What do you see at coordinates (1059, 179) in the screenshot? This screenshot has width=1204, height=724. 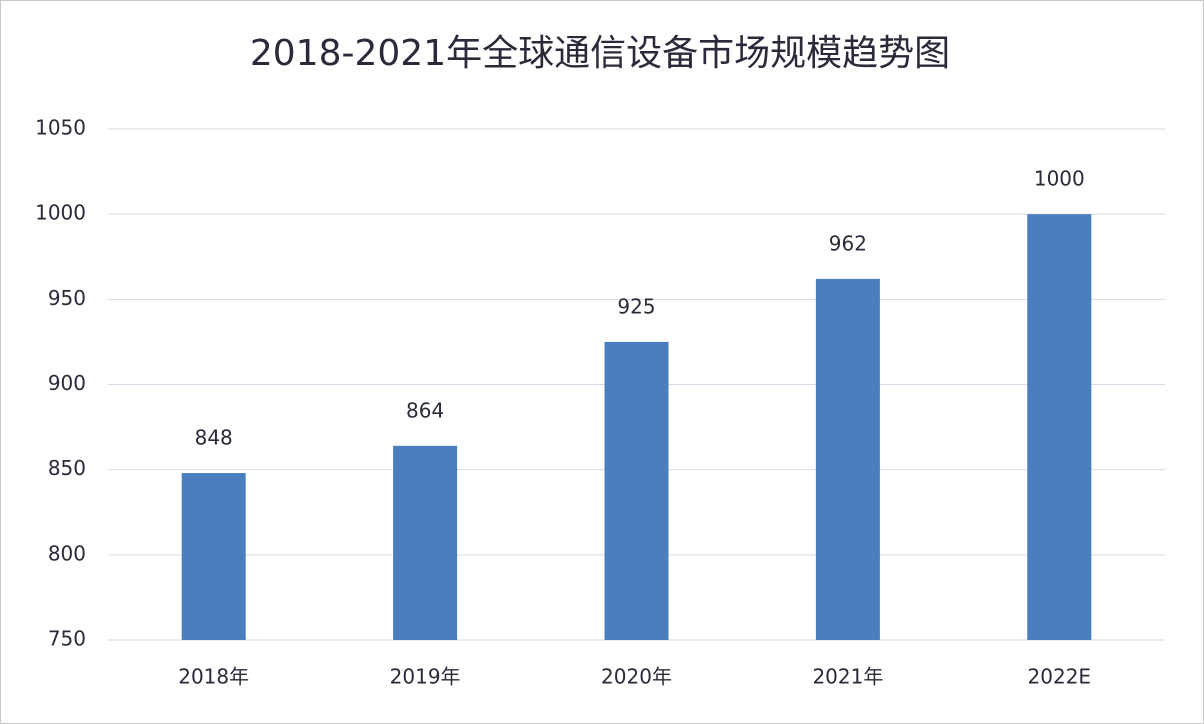 I see `data-label: 1000` at bounding box center [1059, 179].